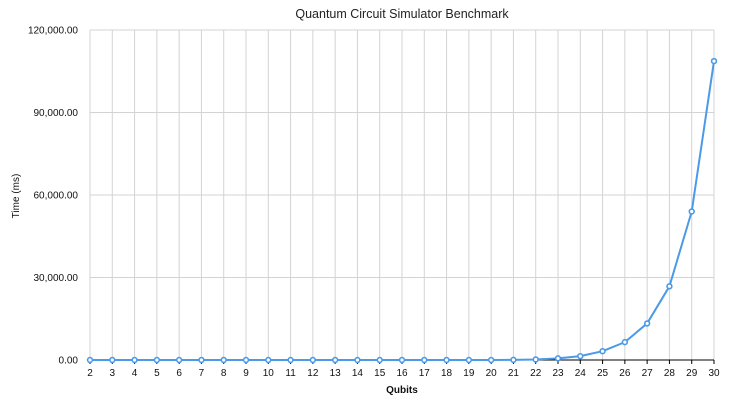  I want to click on x-tick-label: 11, so click(290, 373).